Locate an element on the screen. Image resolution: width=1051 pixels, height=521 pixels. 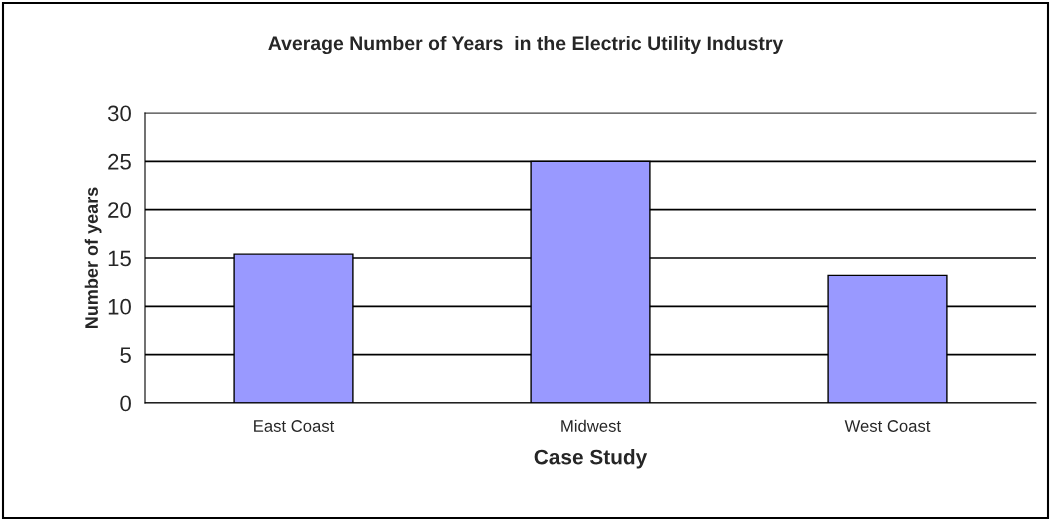
y-tick-label: 20 is located at coordinates (119, 210).